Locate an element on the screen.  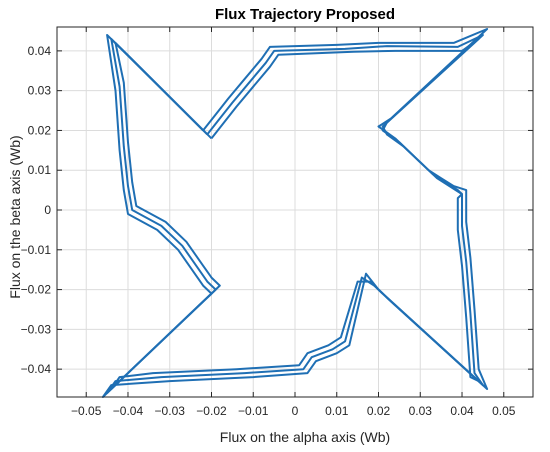
x-tick-label: 0 is located at coordinates (295, 411).